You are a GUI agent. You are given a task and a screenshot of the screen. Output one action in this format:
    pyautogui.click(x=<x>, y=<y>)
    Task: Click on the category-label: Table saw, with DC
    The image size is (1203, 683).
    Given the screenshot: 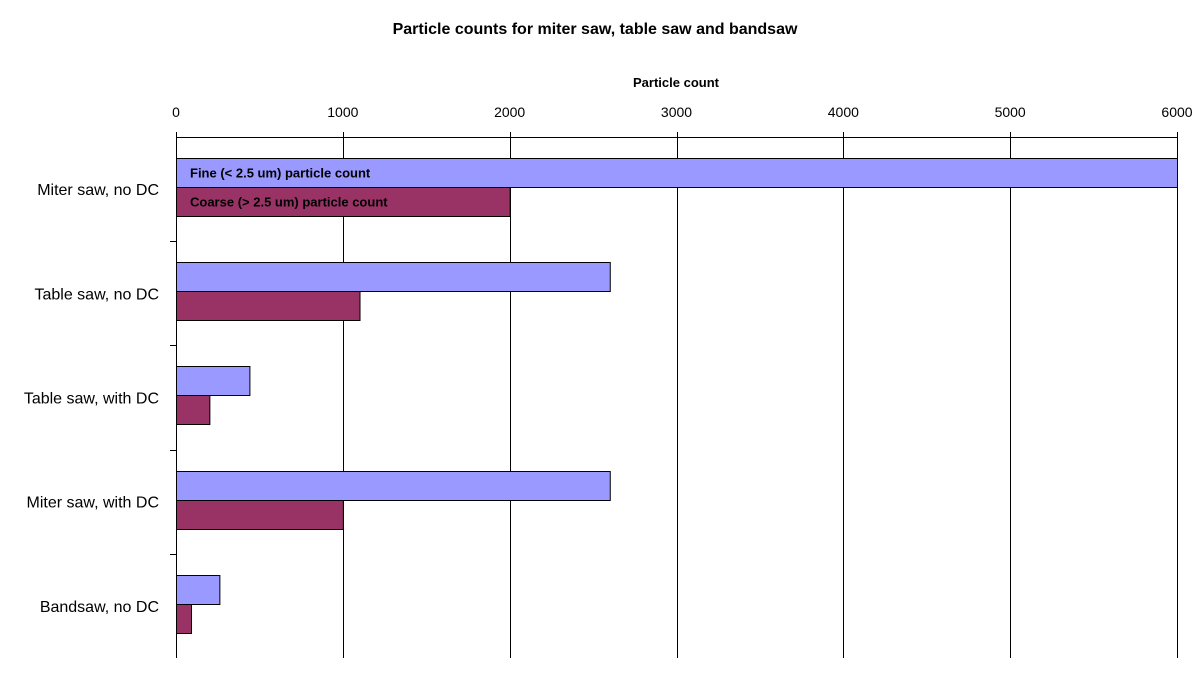 What is the action you would take?
    pyautogui.click(x=91, y=399)
    